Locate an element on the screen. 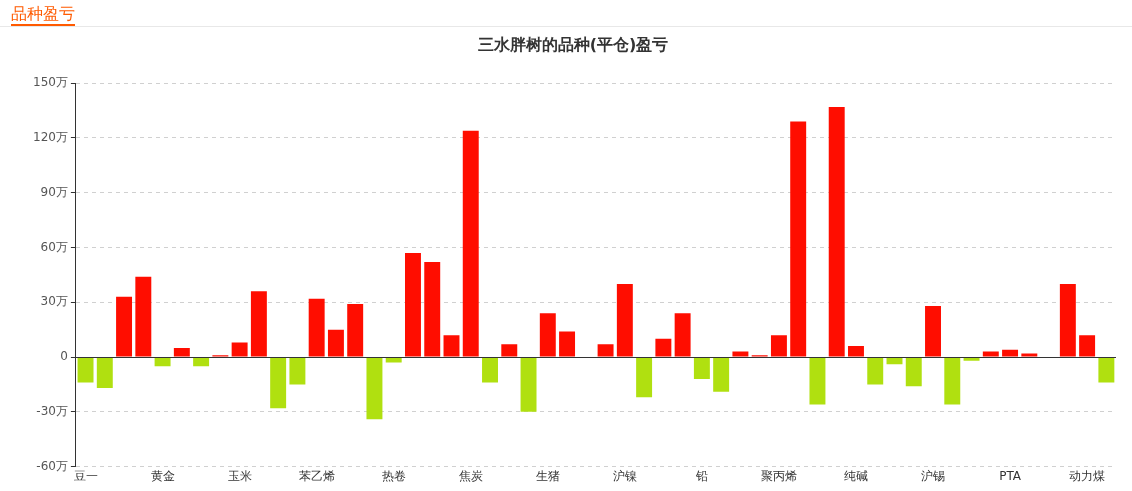 This screenshot has height=491, width=1132. x-tick-label: 焦炭 is located at coordinates (470, 475).